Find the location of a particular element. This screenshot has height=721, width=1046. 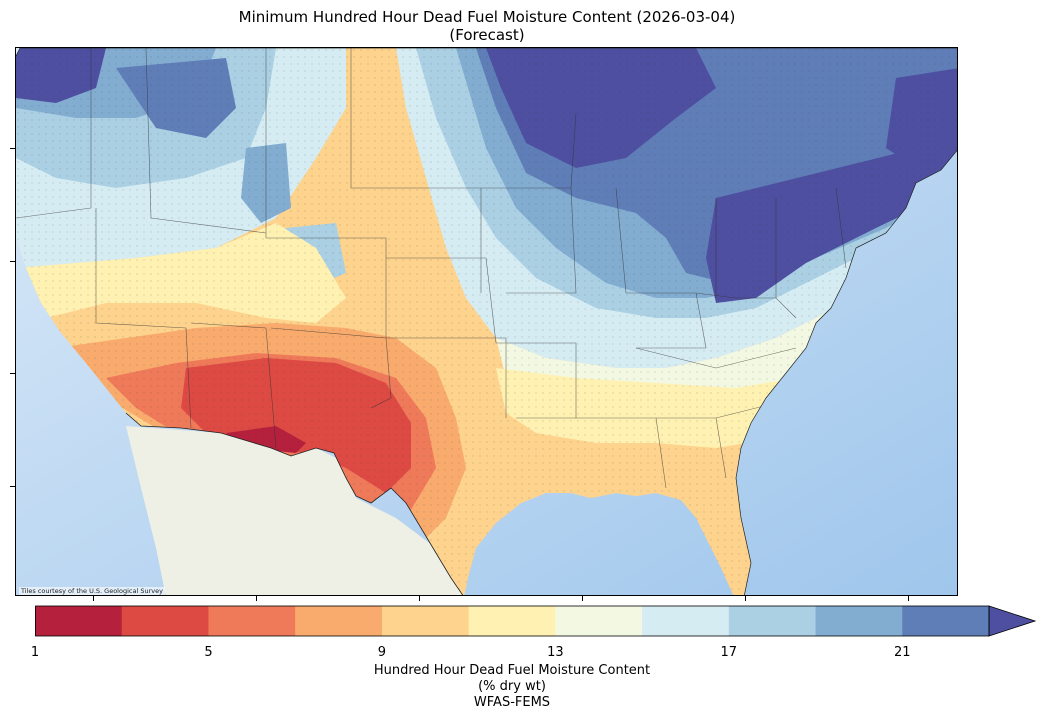

colorbar-title-line-1: Hundred Hour Dead Fuel Moisture Content is located at coordinates (512, 670).